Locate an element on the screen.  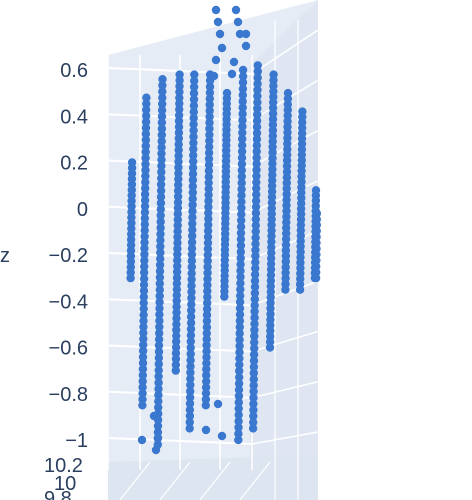
x-tick-label: 10.2 is located at coordinates (63, 466).